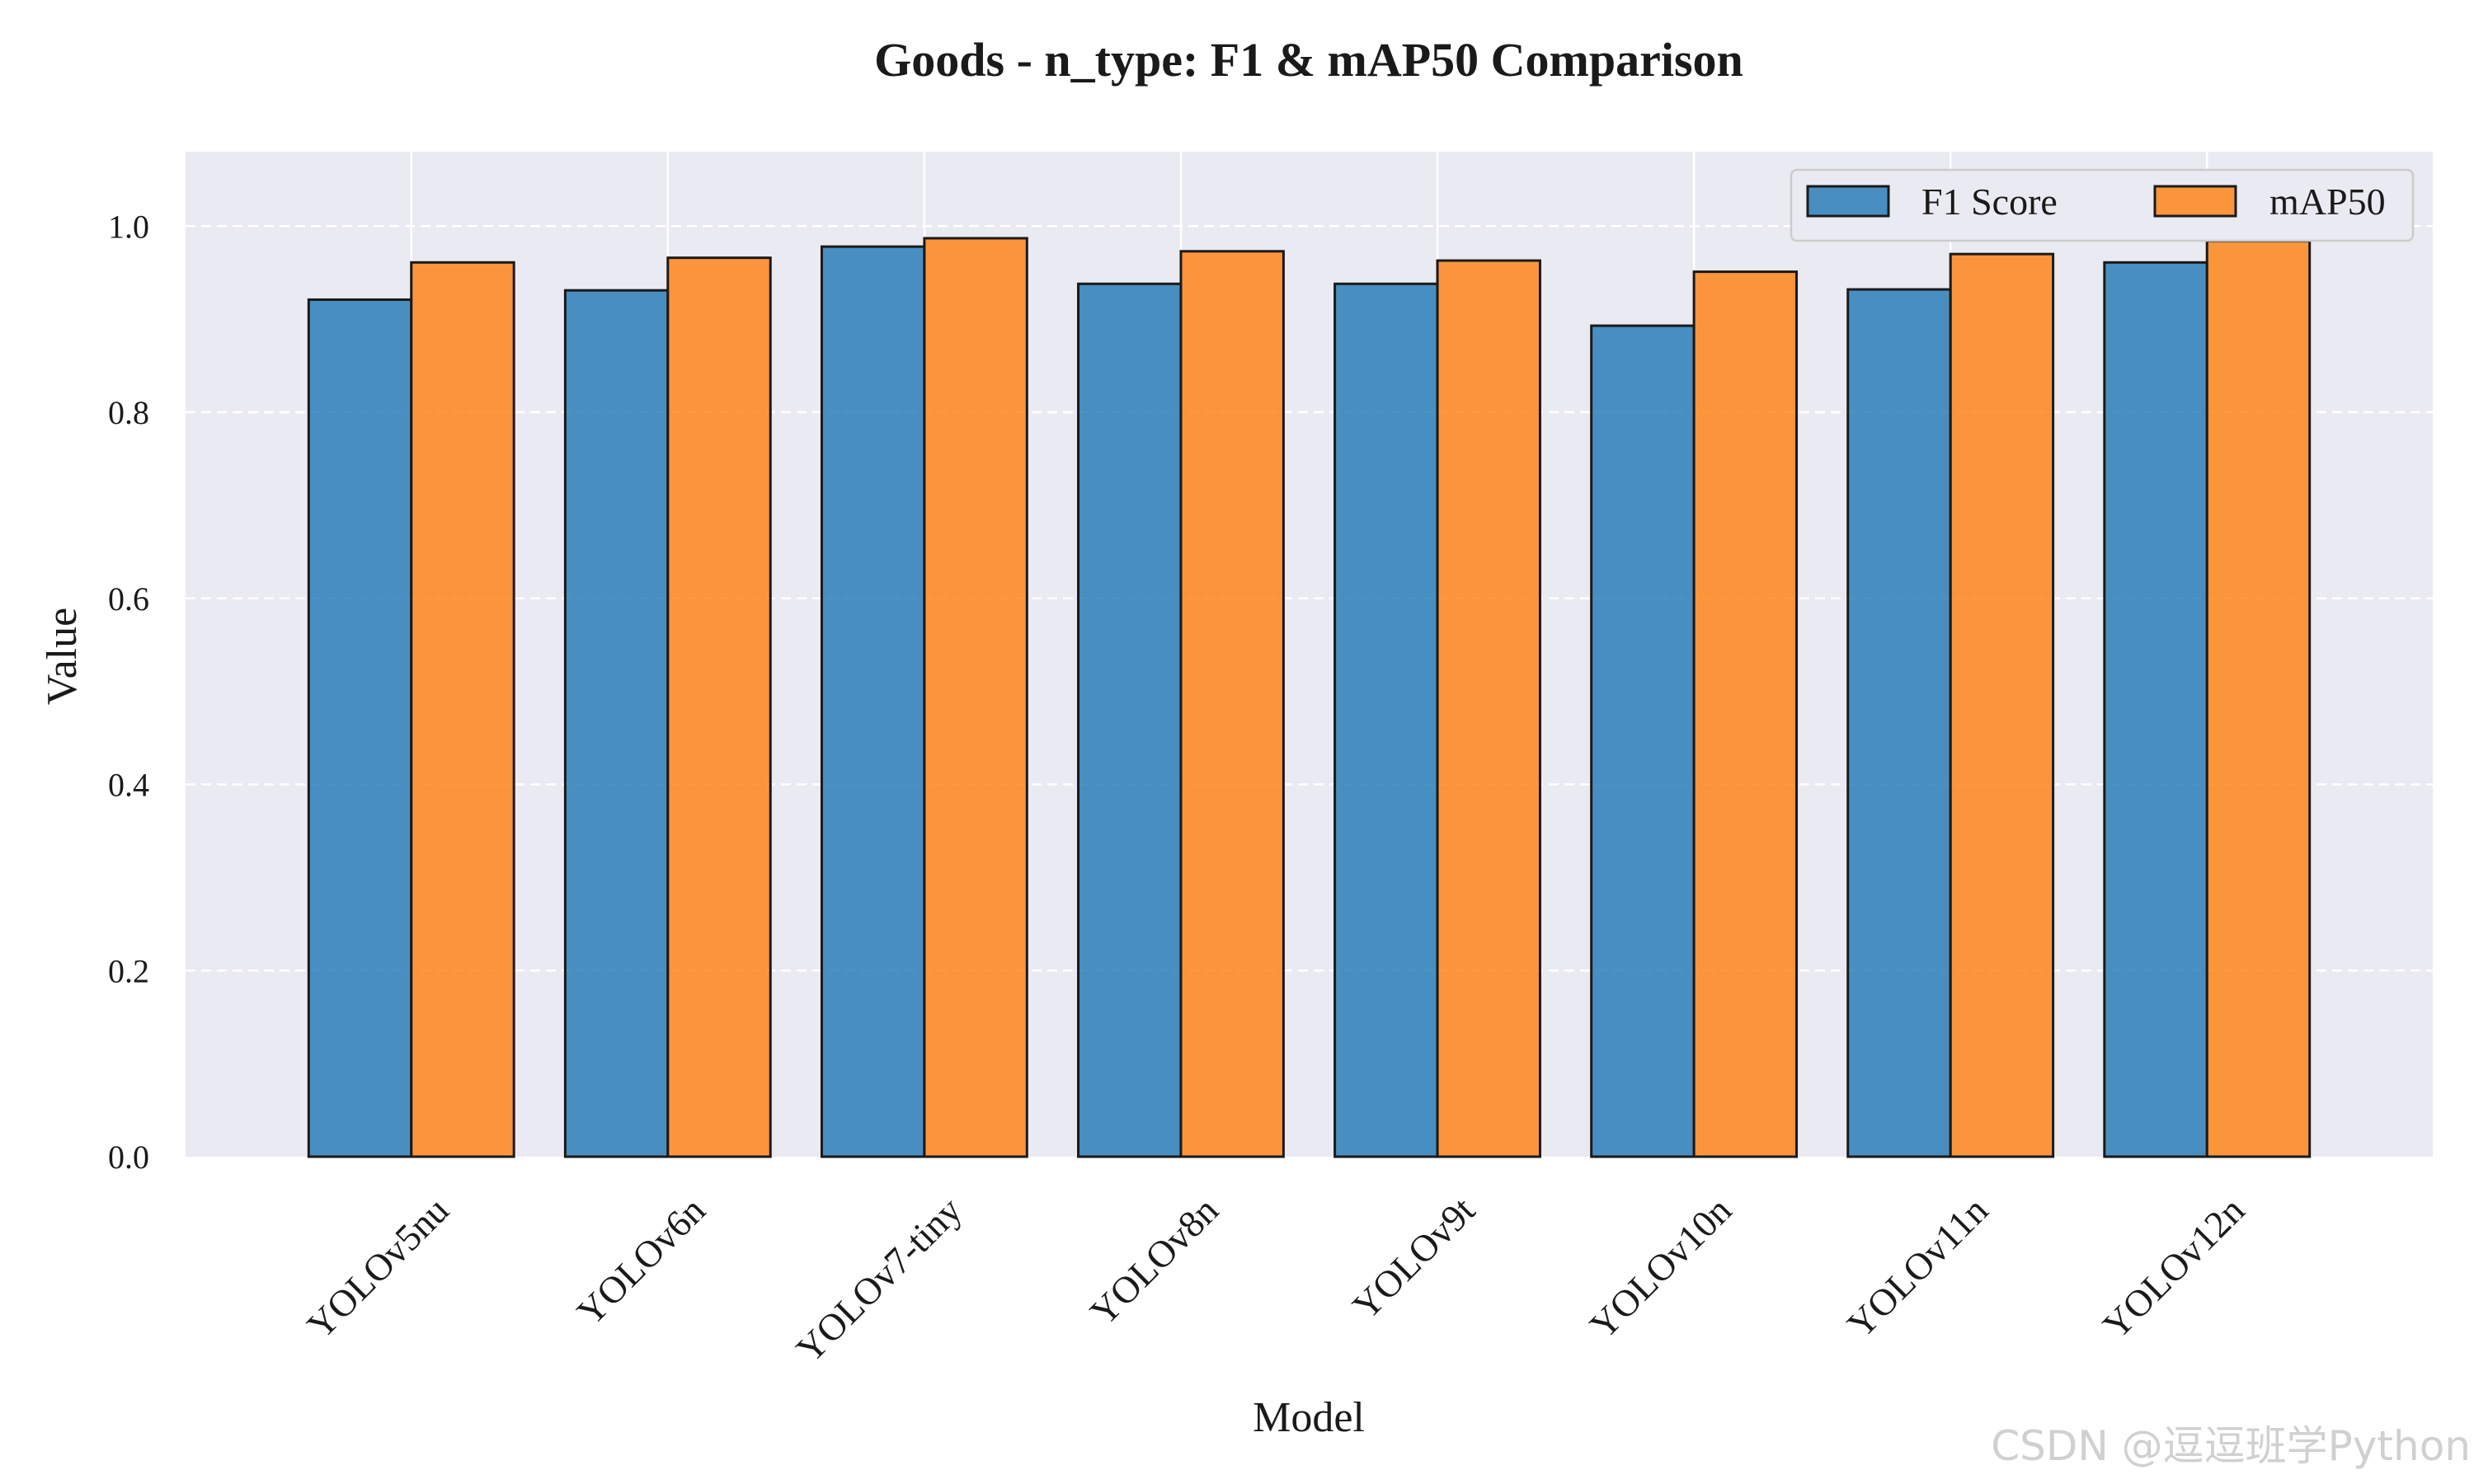 Image resolution: width=2474 pixels, height=1484 pixels. I want to click on x-tick-label: YOLOv5nu, so click(377, 1267).